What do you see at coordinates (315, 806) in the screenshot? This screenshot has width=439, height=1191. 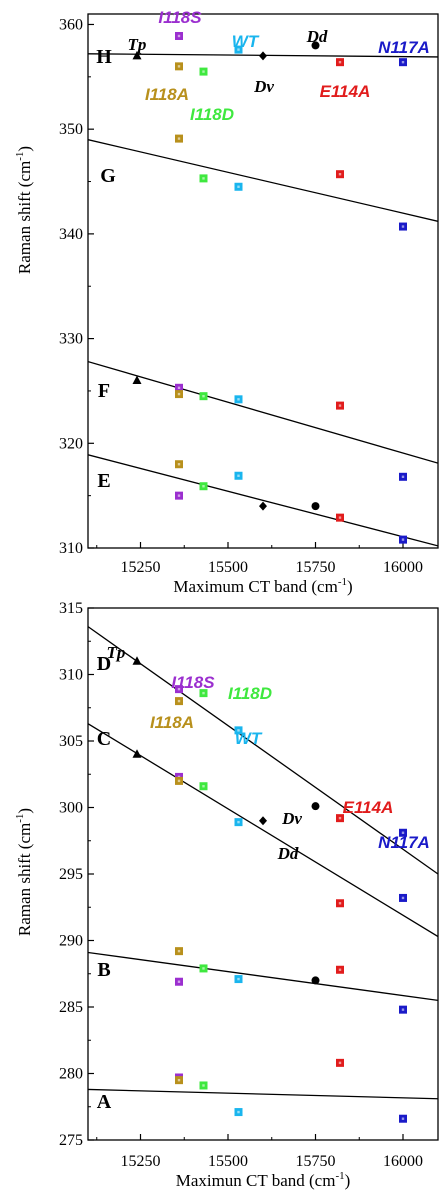 I see `point-D-Dd` at bounding box center [315, 806].